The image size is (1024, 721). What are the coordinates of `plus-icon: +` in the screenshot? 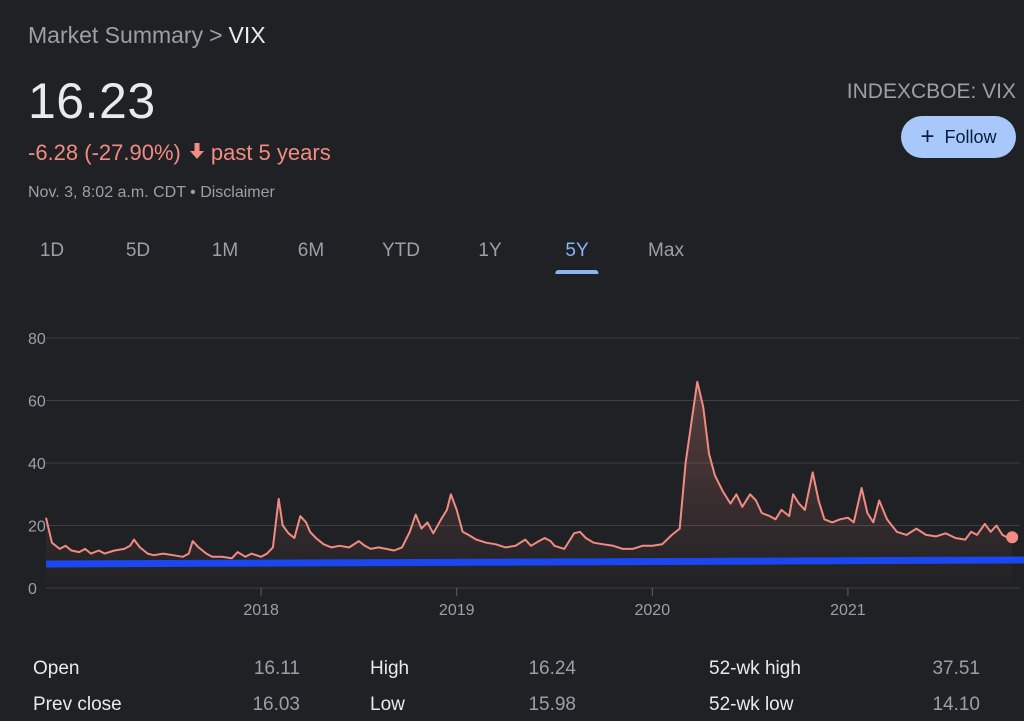 It's located at (927, 136).